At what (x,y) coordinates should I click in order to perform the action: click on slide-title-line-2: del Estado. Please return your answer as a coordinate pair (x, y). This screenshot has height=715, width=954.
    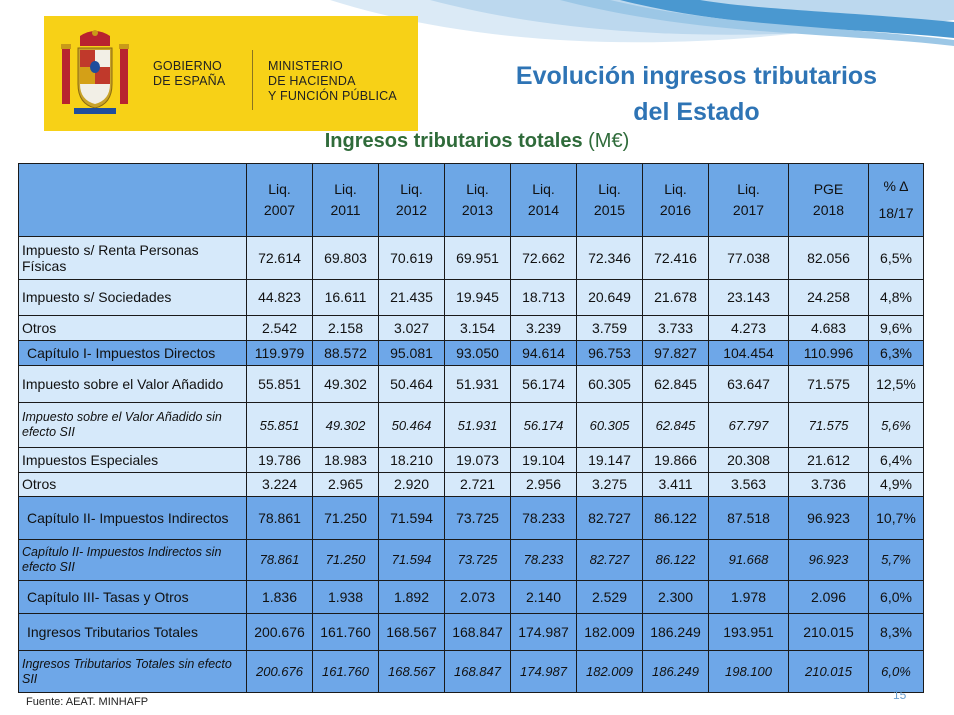
    Looking at the image, I should click on (696, 112).